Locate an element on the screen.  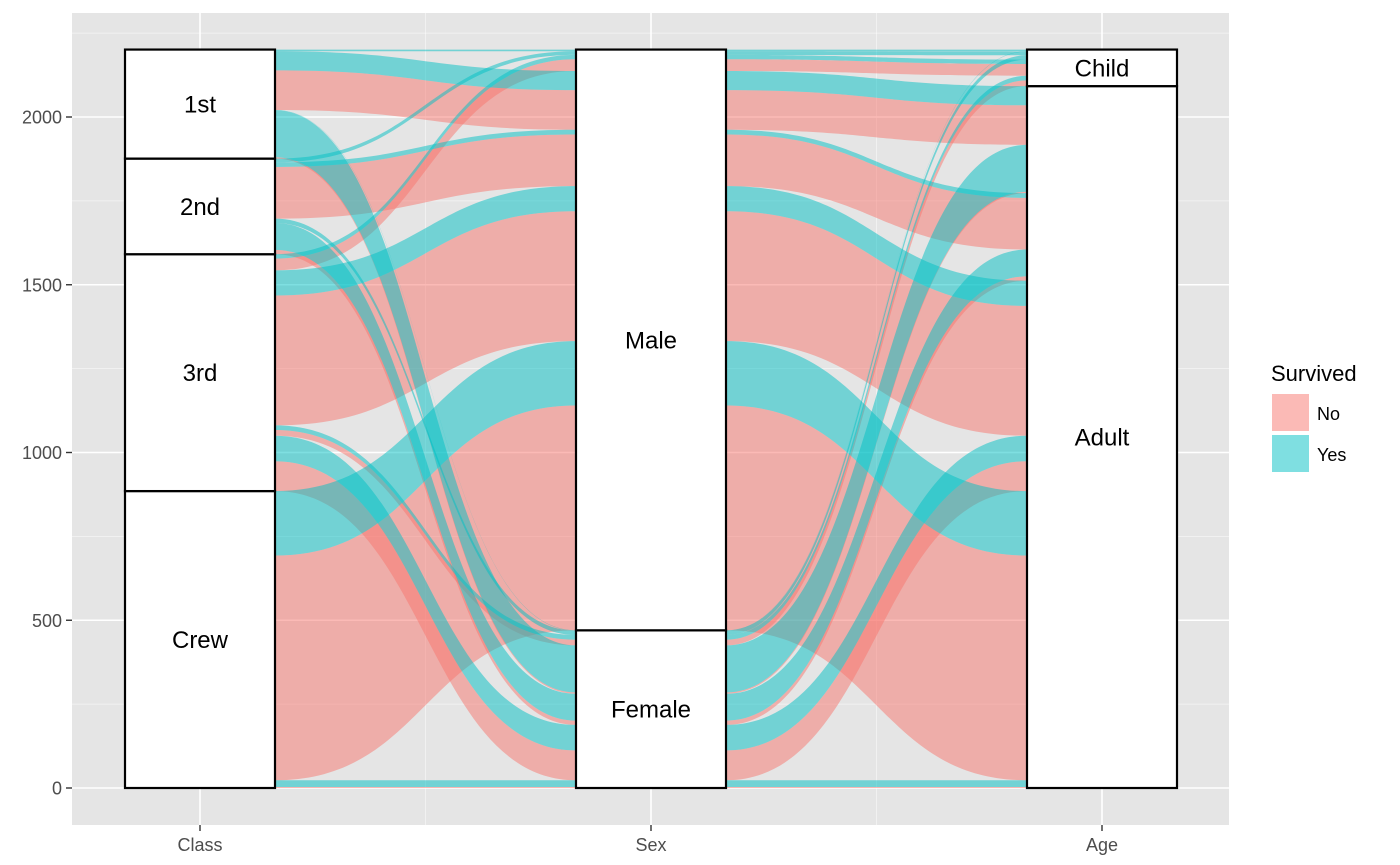
stratum-label-1st: 1st is located at coordinates (200, 105).